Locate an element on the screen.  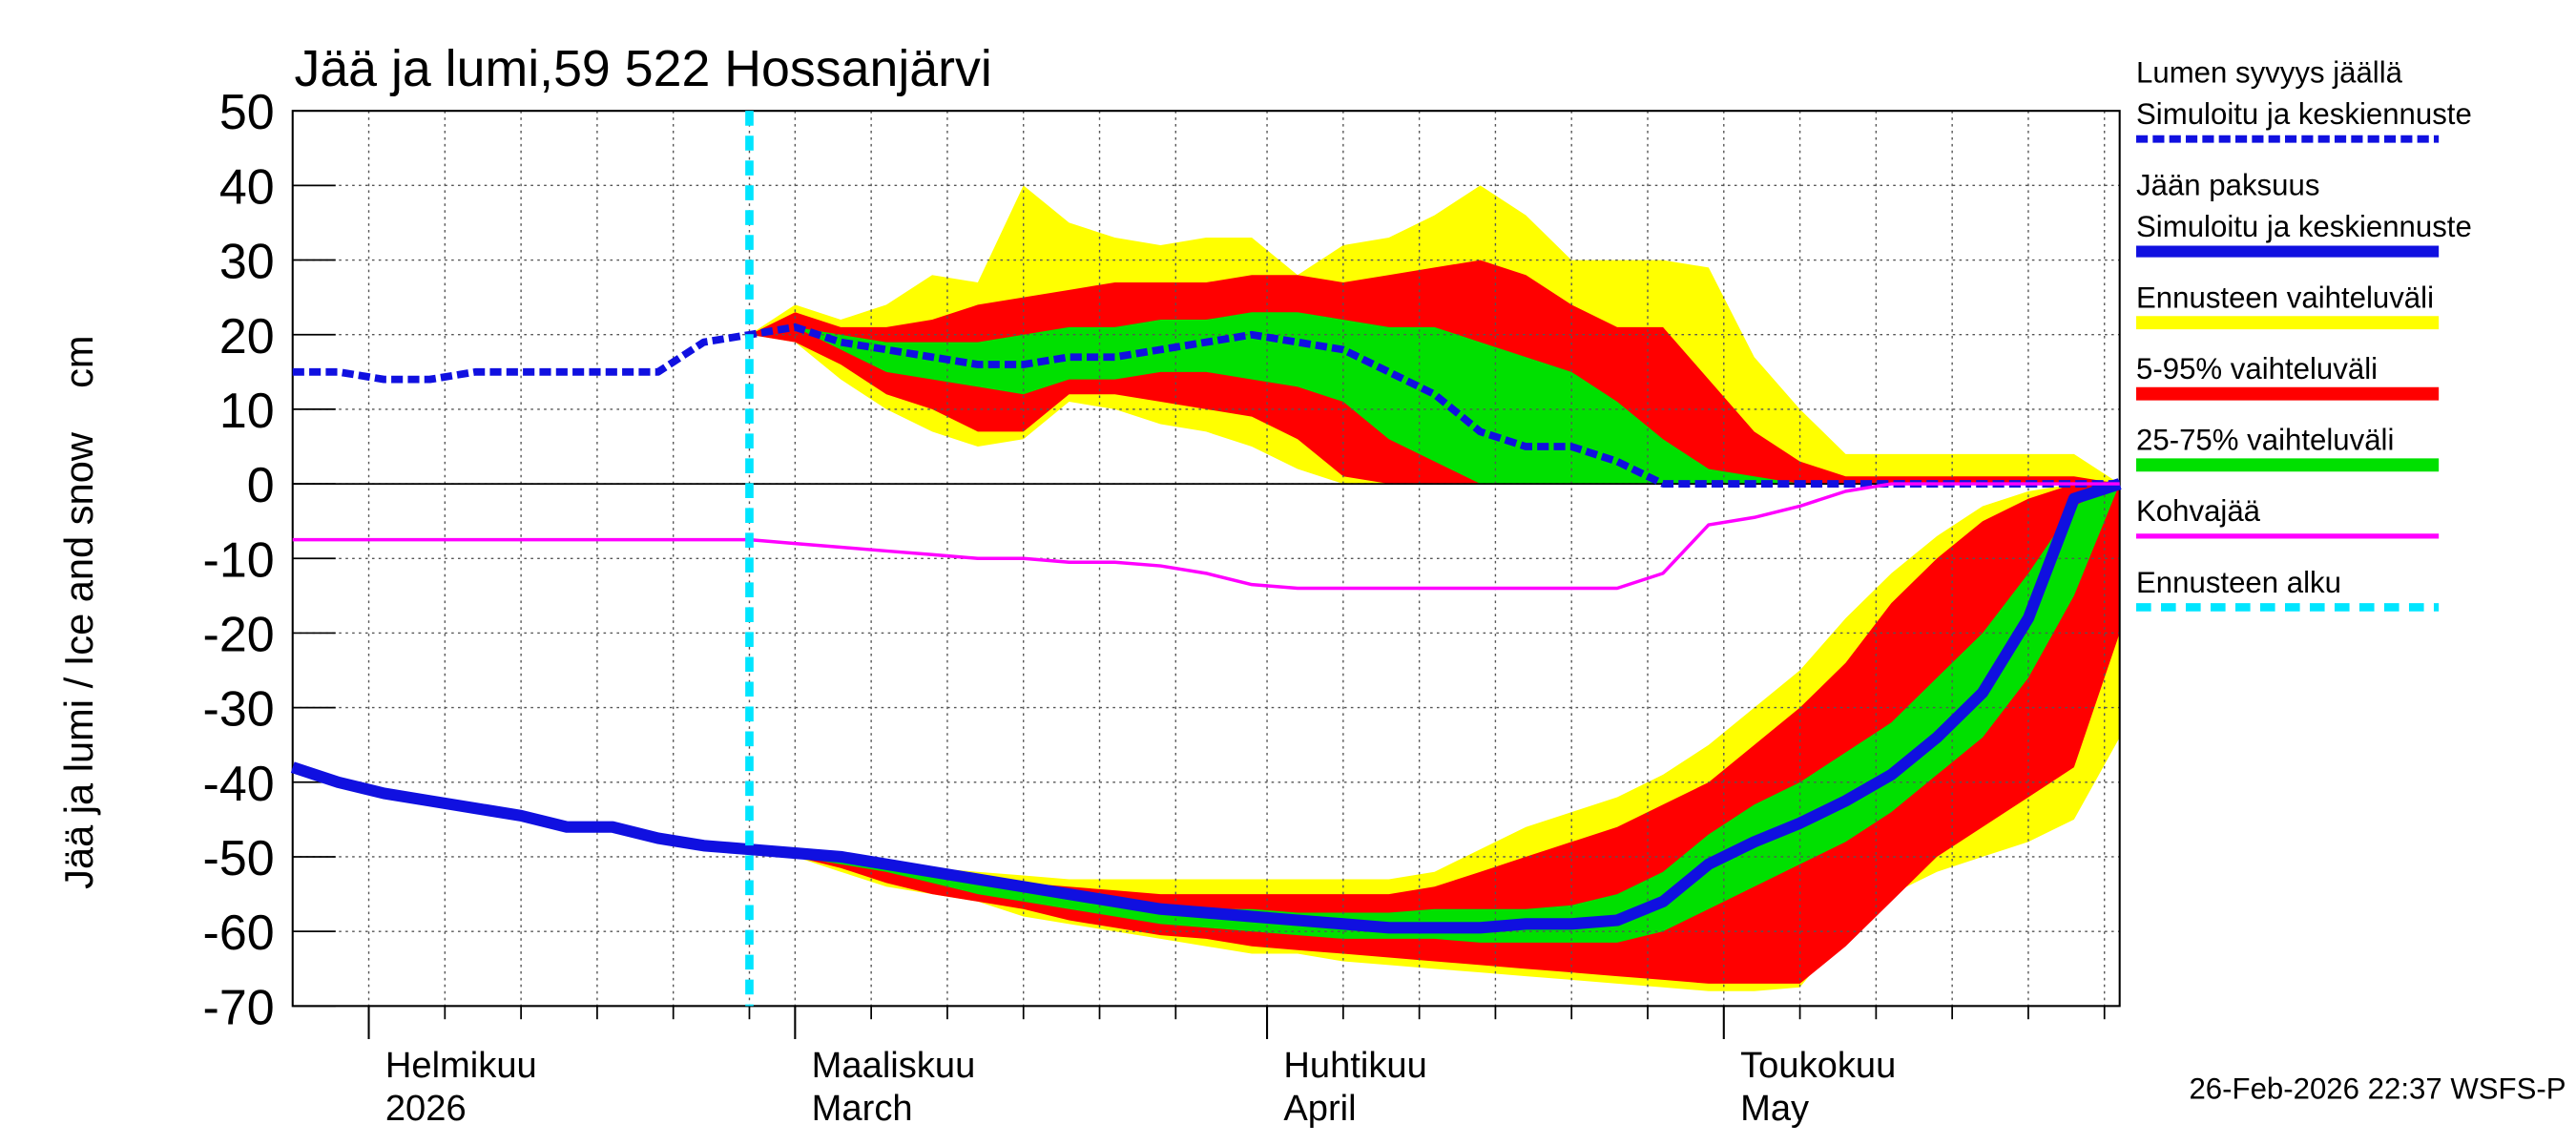
y-tick-label: 30 is located at coordinates (247, 262).